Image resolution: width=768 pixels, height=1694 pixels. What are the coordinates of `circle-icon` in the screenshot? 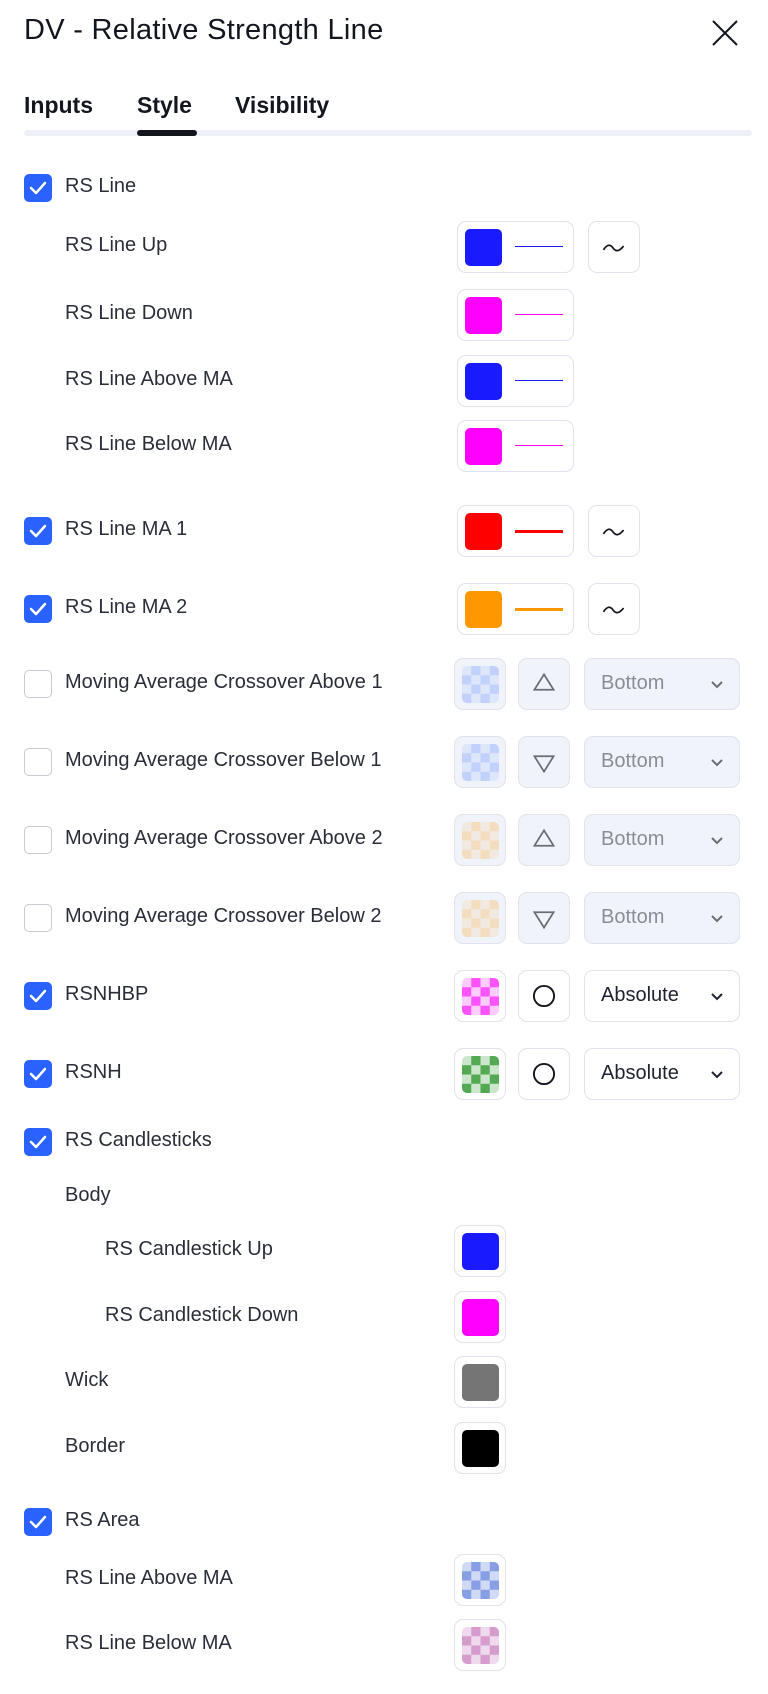 It's located at (544, 1074).